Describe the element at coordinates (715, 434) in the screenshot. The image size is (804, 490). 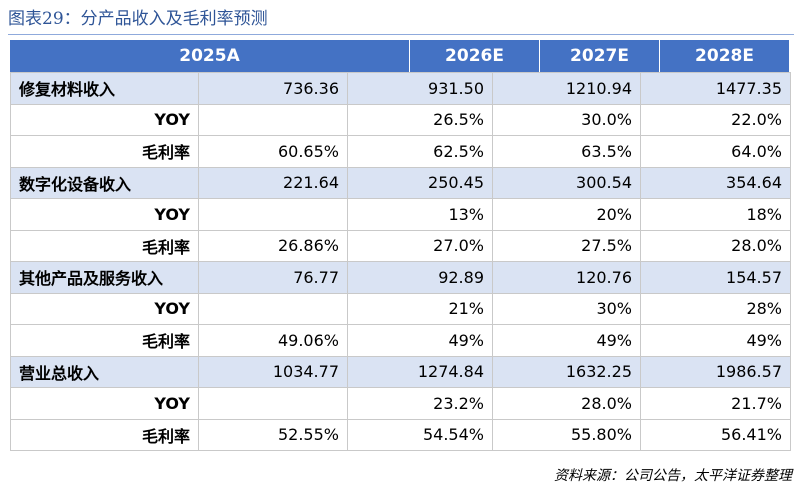
I see `table-cell: 56.41%` at that location.